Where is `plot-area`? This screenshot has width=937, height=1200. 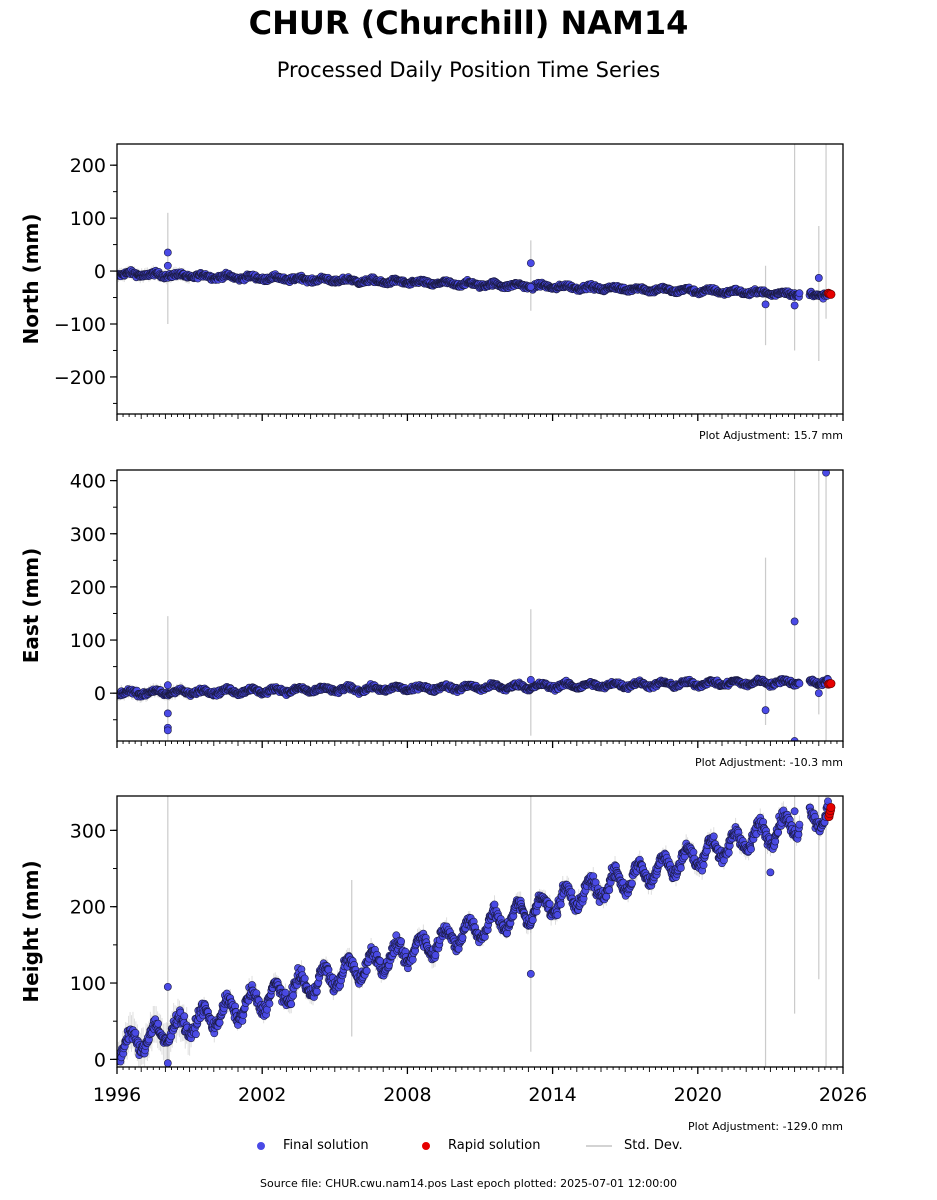 plot-area is located at coordinates (476, 253).